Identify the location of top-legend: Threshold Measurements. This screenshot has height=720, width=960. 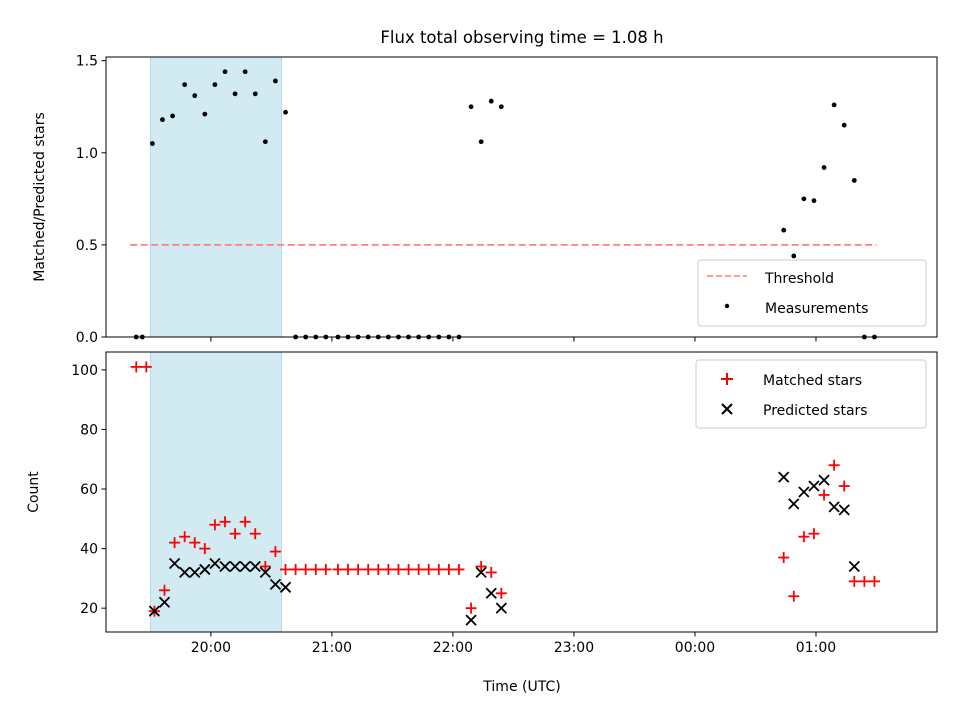
(812, 293).